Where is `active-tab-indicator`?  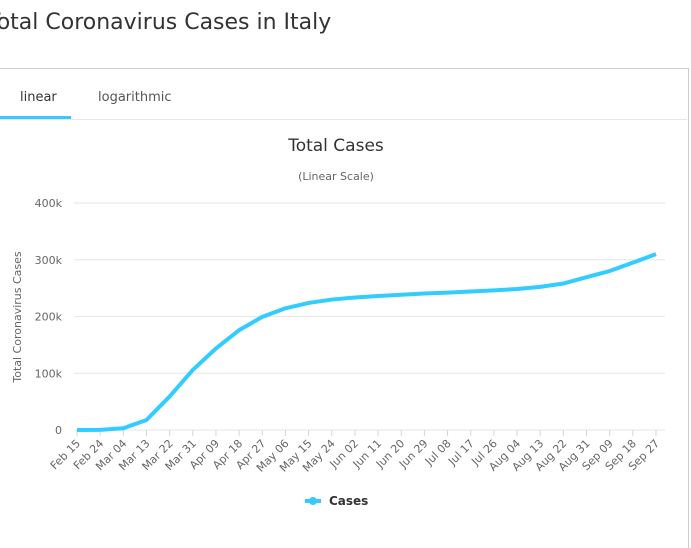 active-tab-indicator is located at coordinates (35, 117).